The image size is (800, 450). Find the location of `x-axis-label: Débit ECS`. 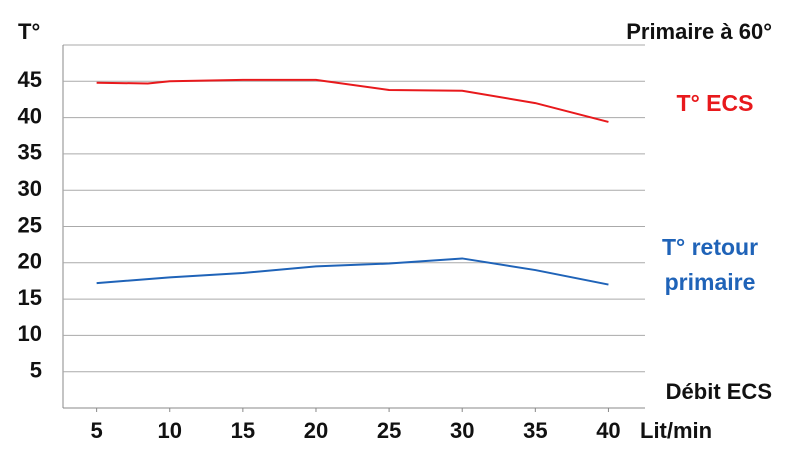

x-axis-label: Débit ECS is located at coordinates (719, 391).